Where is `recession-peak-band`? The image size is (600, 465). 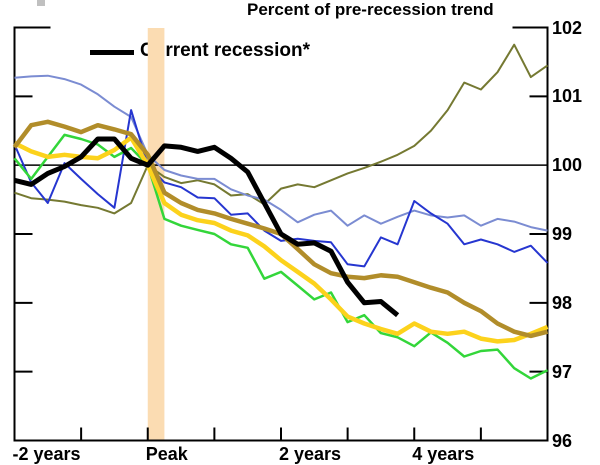
recession-peak-band is located at coordinates (156, 234).